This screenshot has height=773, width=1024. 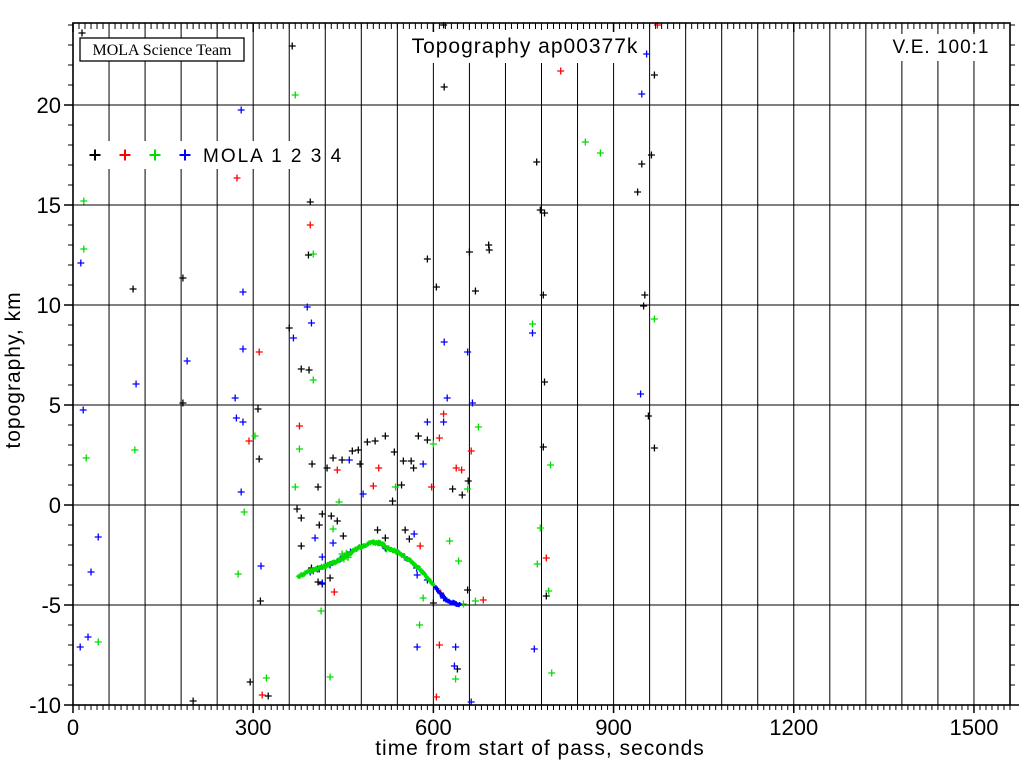 What do you see at coordinates (447, 596) in the screenshot?
I see `profile-points-mola-4-ground-profile` at bounding box center [447, 596].